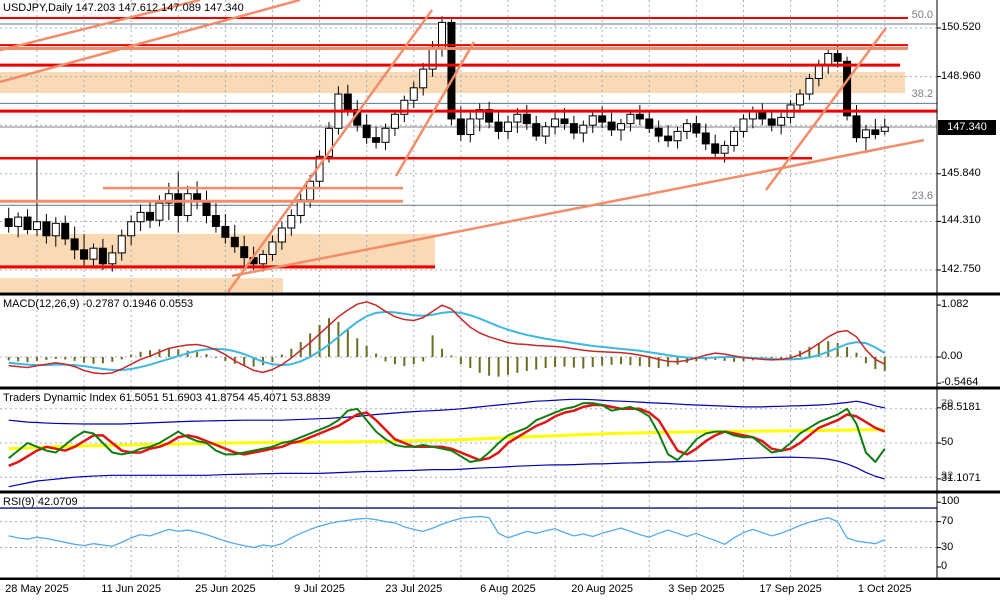 The width and height of the screenshot is (1000, 600). Describe the element at coordinates (225, 589) in the screenshot. I see `date-axis-label: 25 Jun 2025` at that location.